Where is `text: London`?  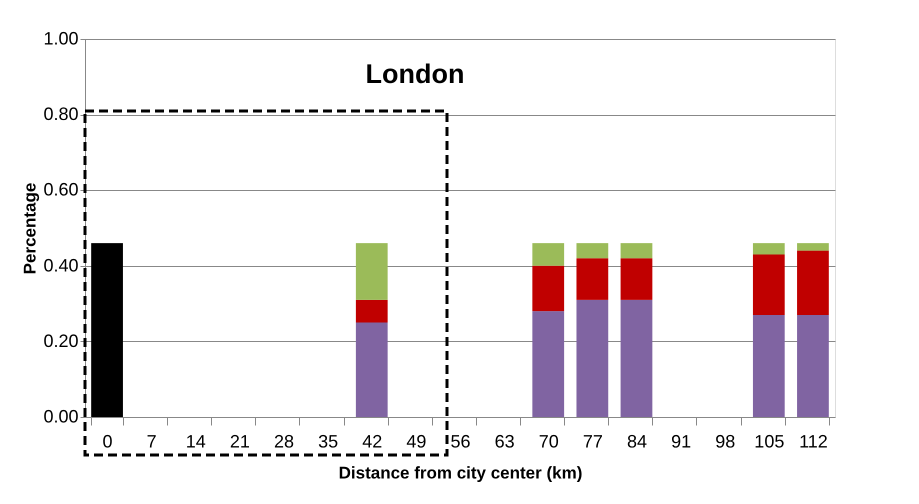
text: London is located at coordinates (415, 74).